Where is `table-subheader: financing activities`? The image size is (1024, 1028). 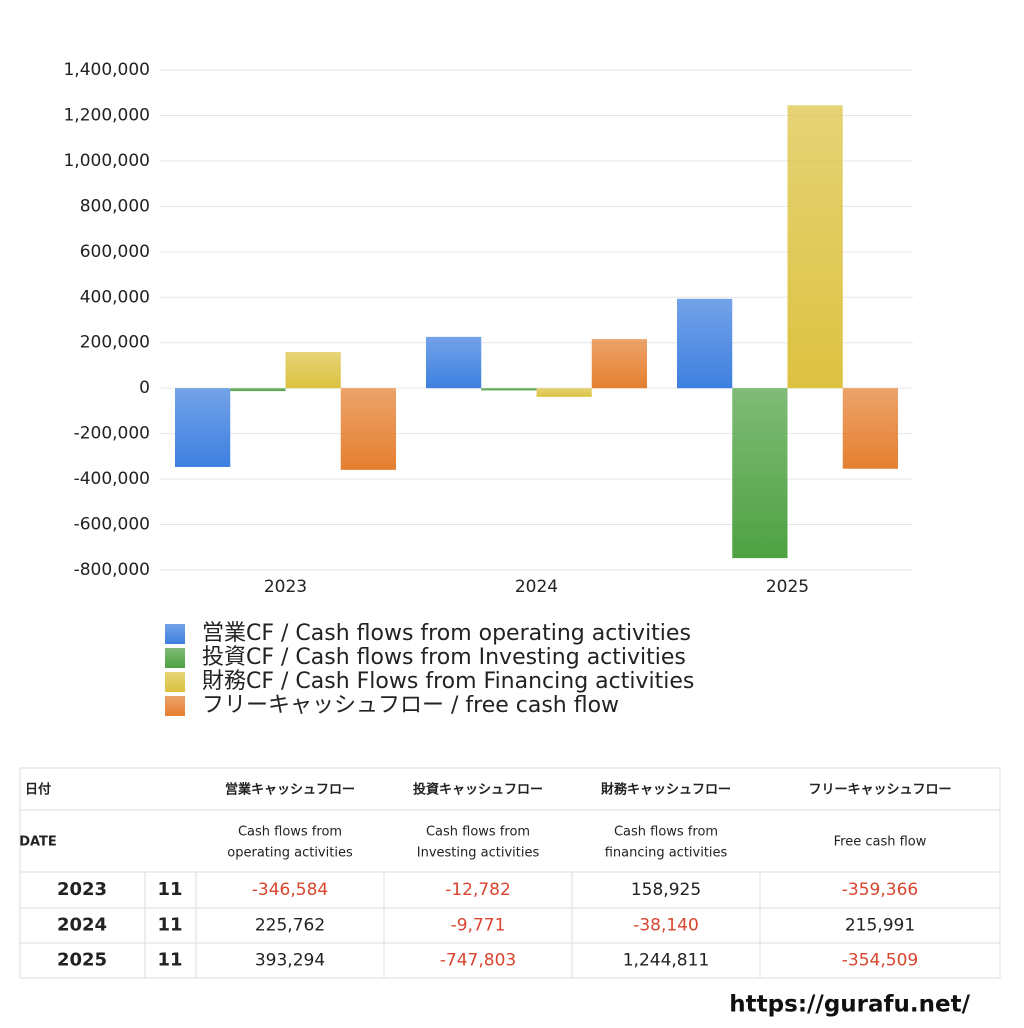
table-subheader: financing activities is located at coordinates (666, 853).